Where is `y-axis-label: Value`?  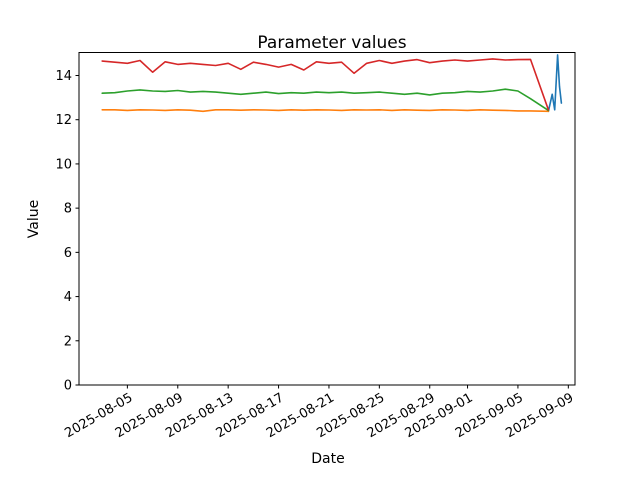
y-axis-label: Value is located at coordinates (34, 219).